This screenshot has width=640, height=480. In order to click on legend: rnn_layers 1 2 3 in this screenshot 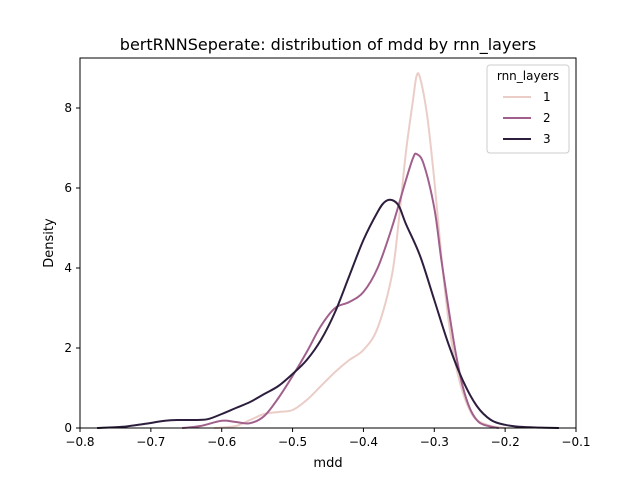, I will do `click(528, 109)`.